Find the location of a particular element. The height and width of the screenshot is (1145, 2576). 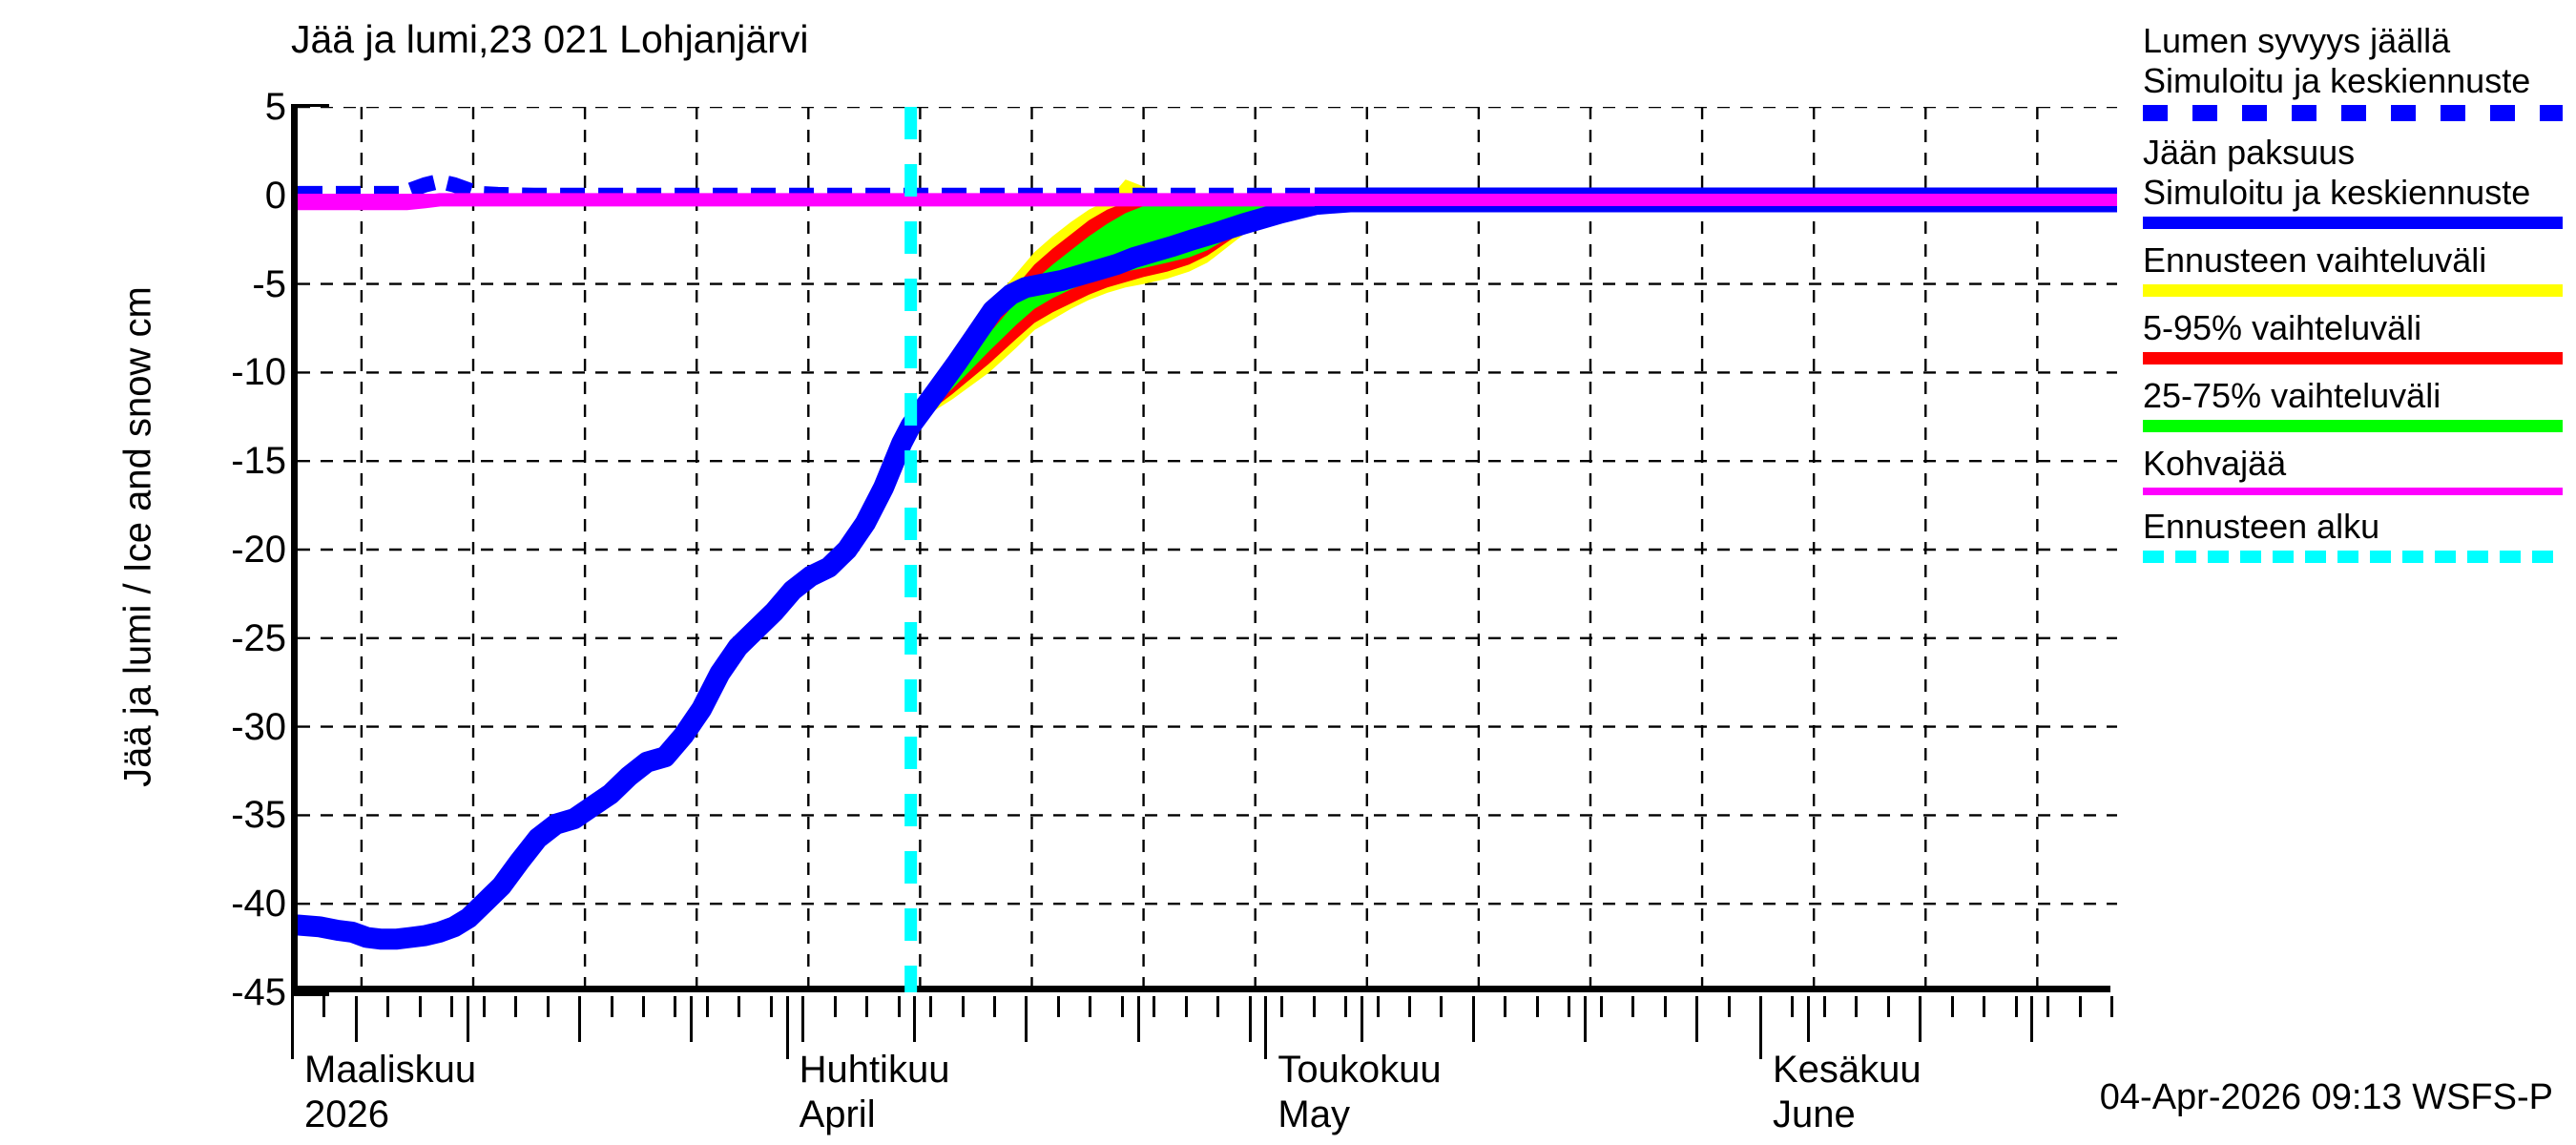

y-axis-tick-label: -15 is located at coordinates (258, 461).